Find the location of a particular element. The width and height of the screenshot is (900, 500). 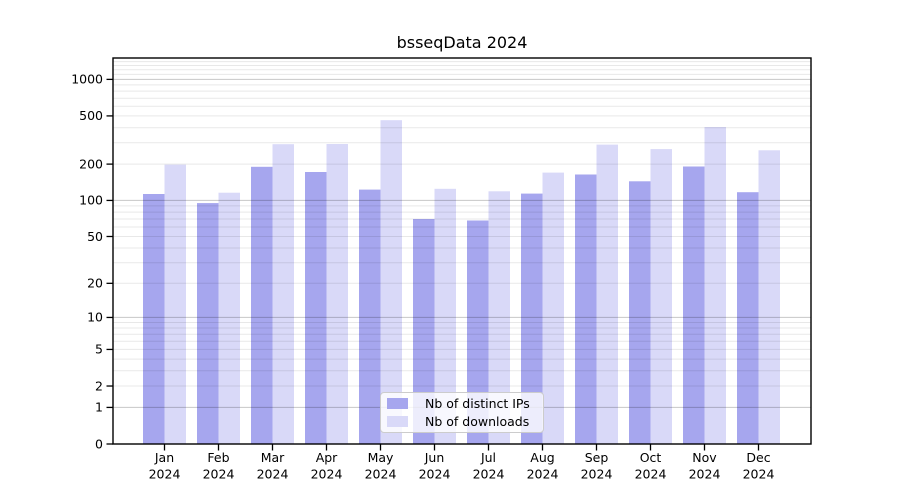

x-tick-year-sep: 2024 is located at coordinates (597, 474).